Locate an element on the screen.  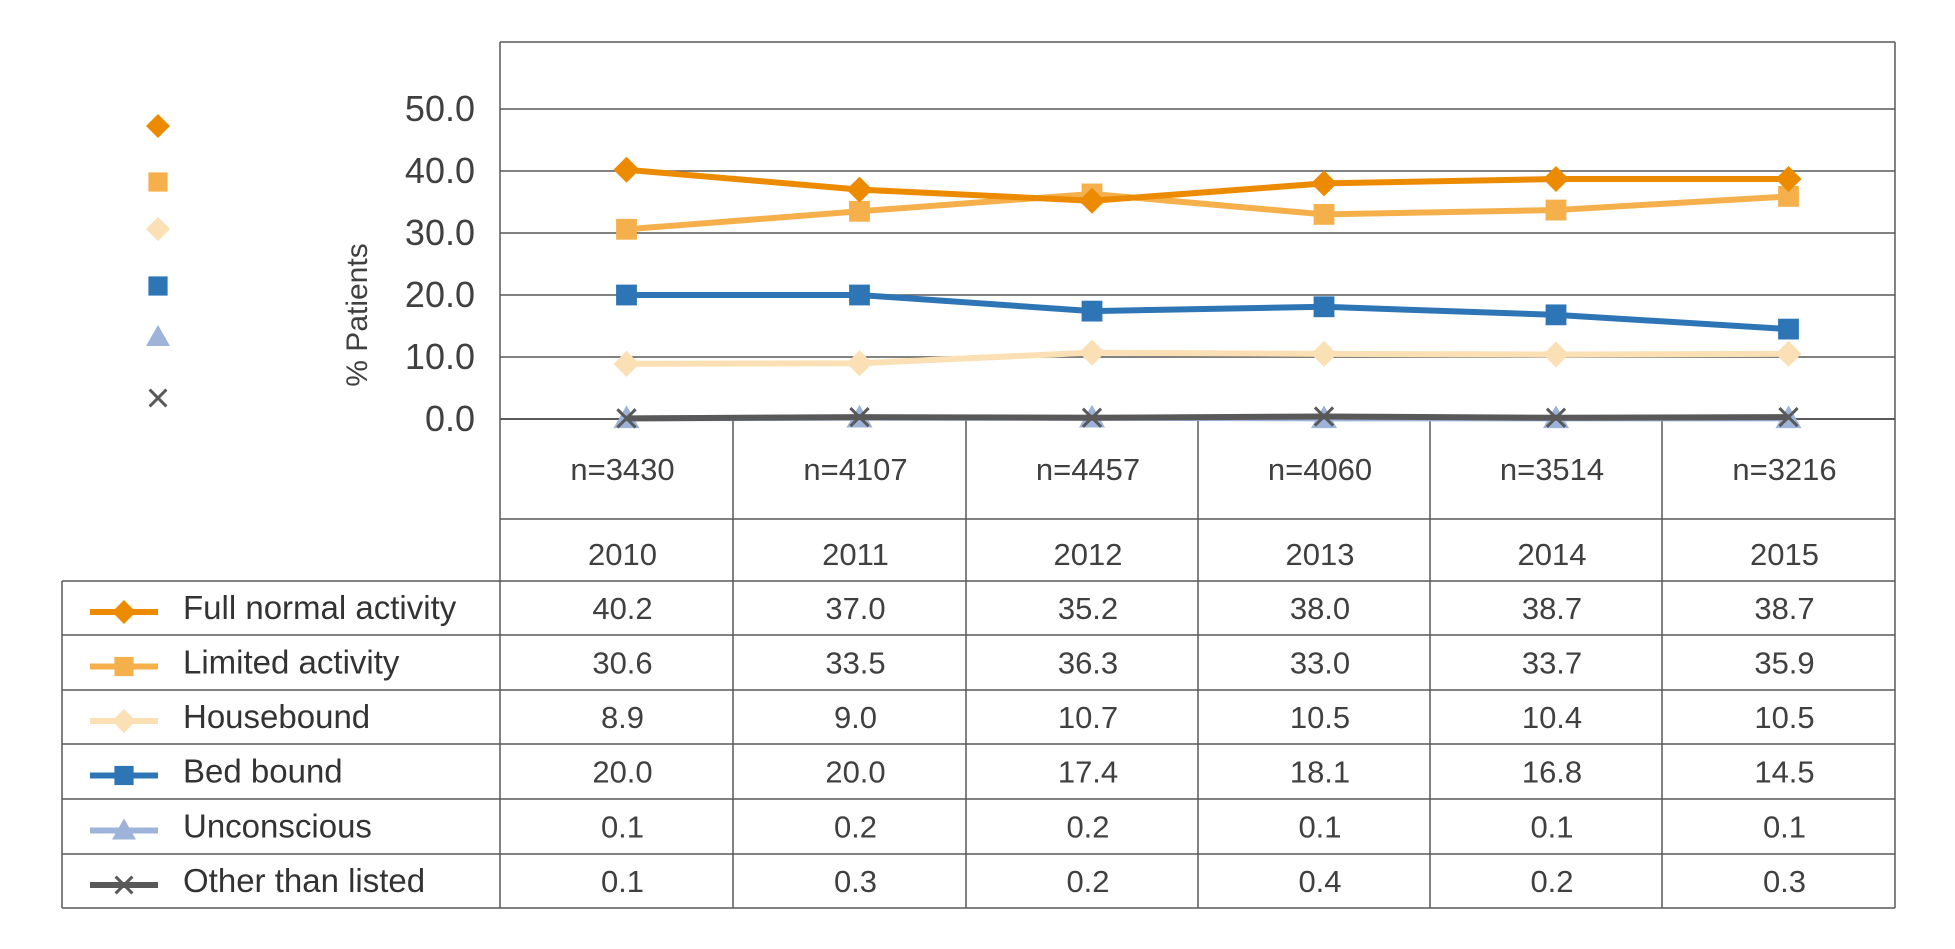
year-label: 2010 is located at coordinates (622, 554).